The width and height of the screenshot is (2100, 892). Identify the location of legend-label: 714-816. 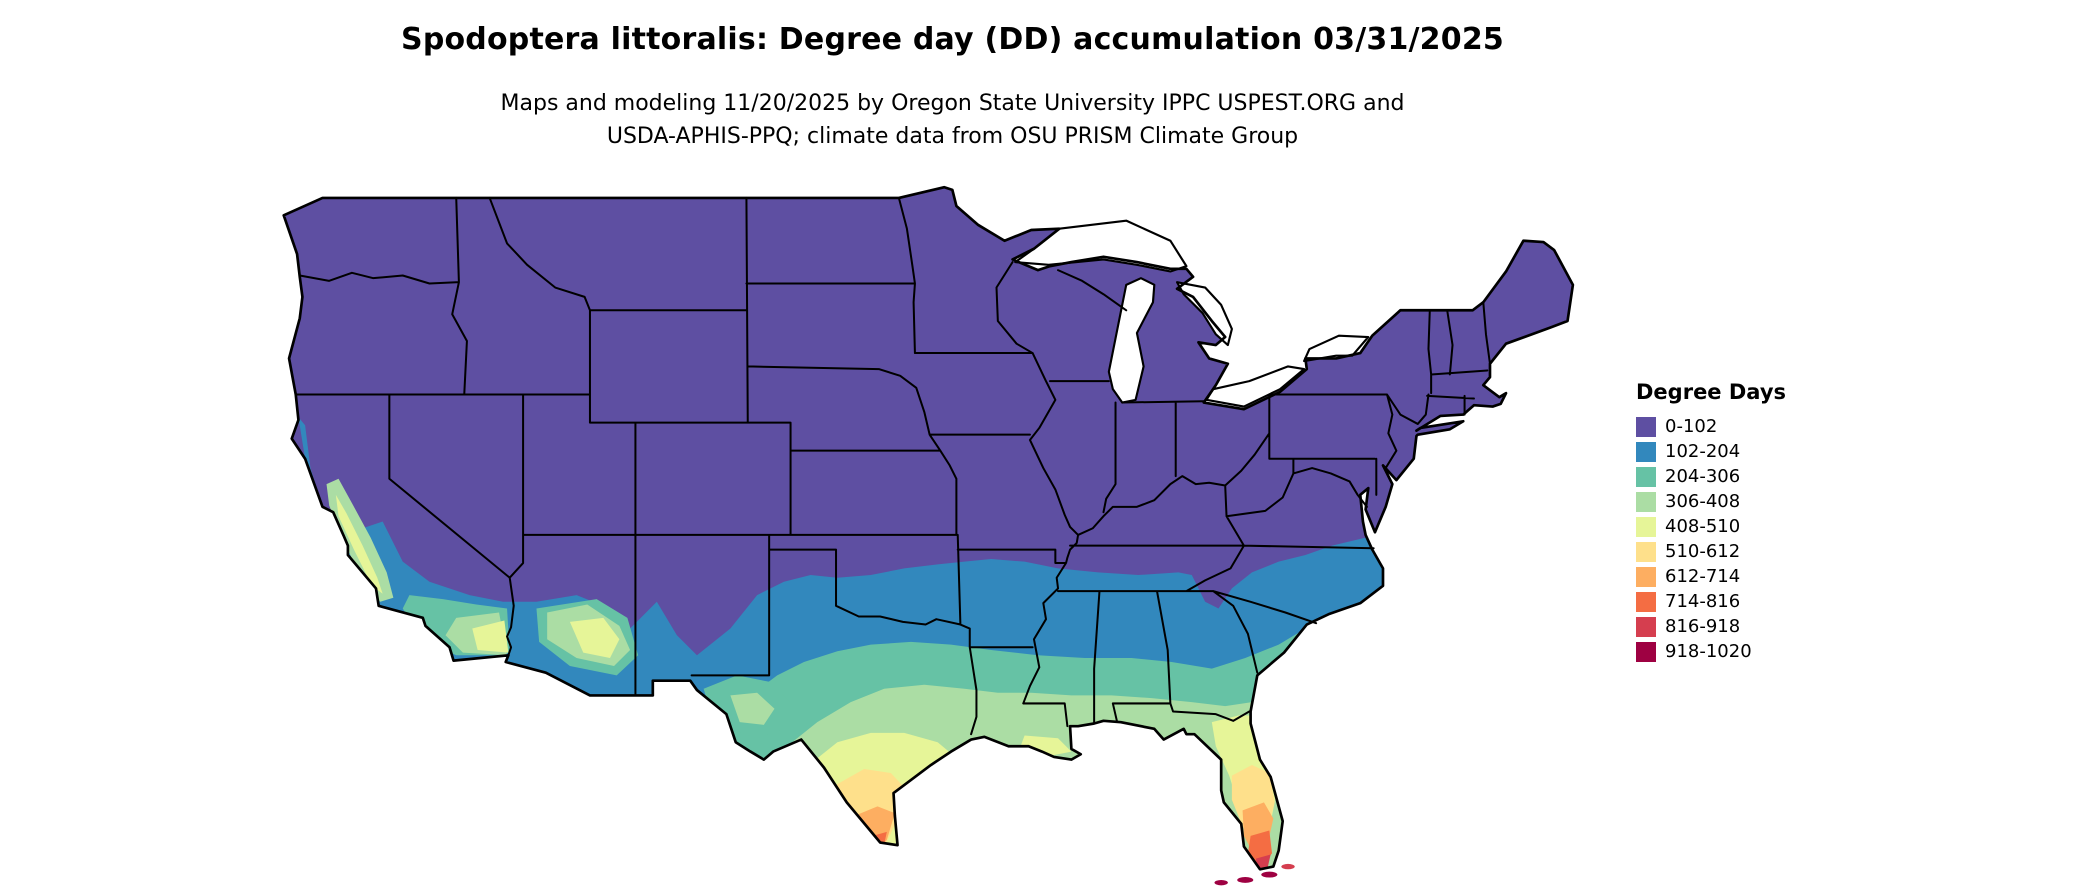
(1703, 601).